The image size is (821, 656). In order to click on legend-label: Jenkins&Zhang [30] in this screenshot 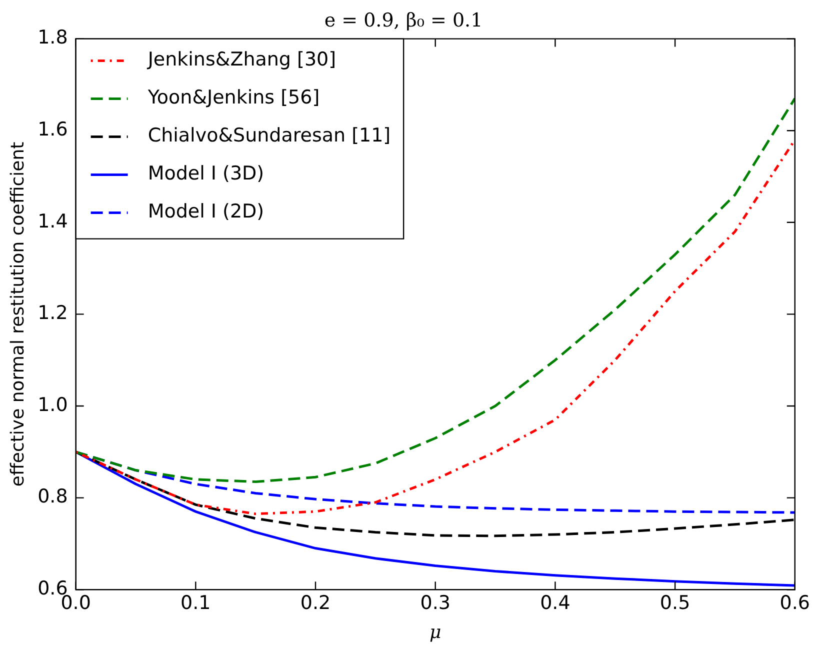, I will do `click(241, 59)`.